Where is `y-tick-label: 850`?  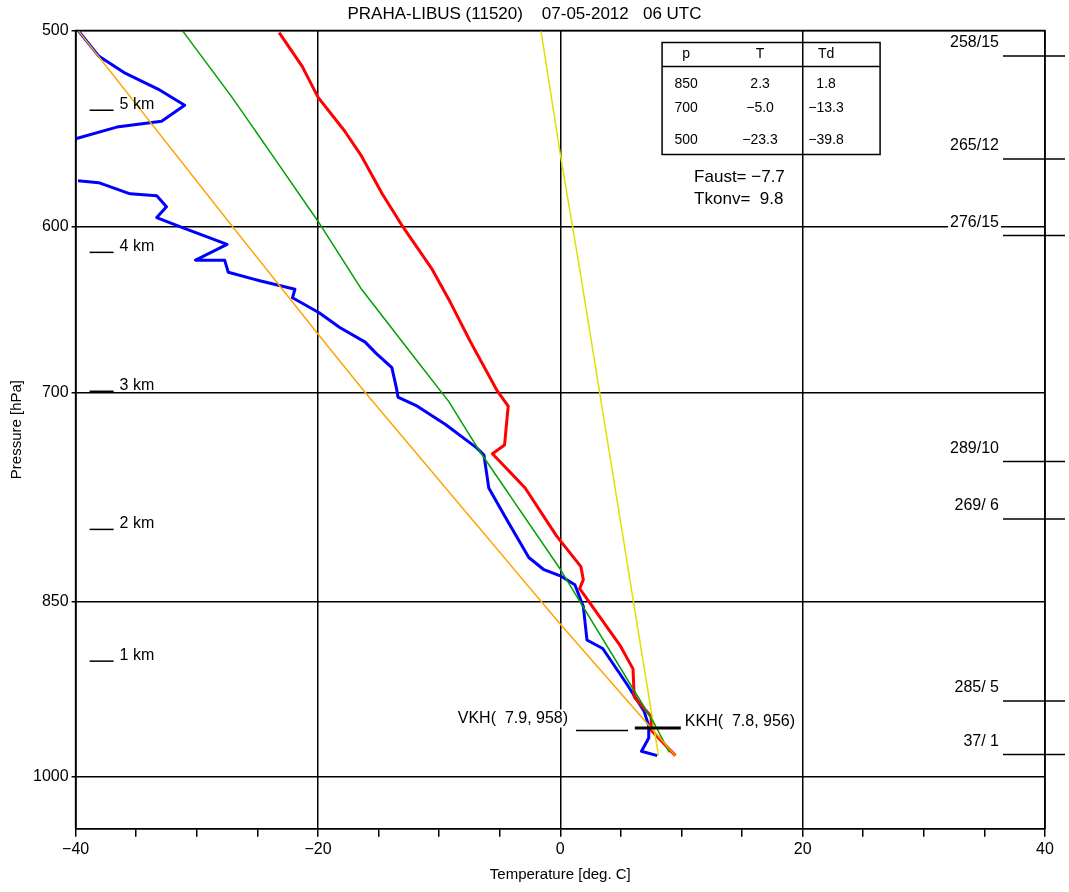 y-tick-label: 850 is located at coordinates (55, 600).